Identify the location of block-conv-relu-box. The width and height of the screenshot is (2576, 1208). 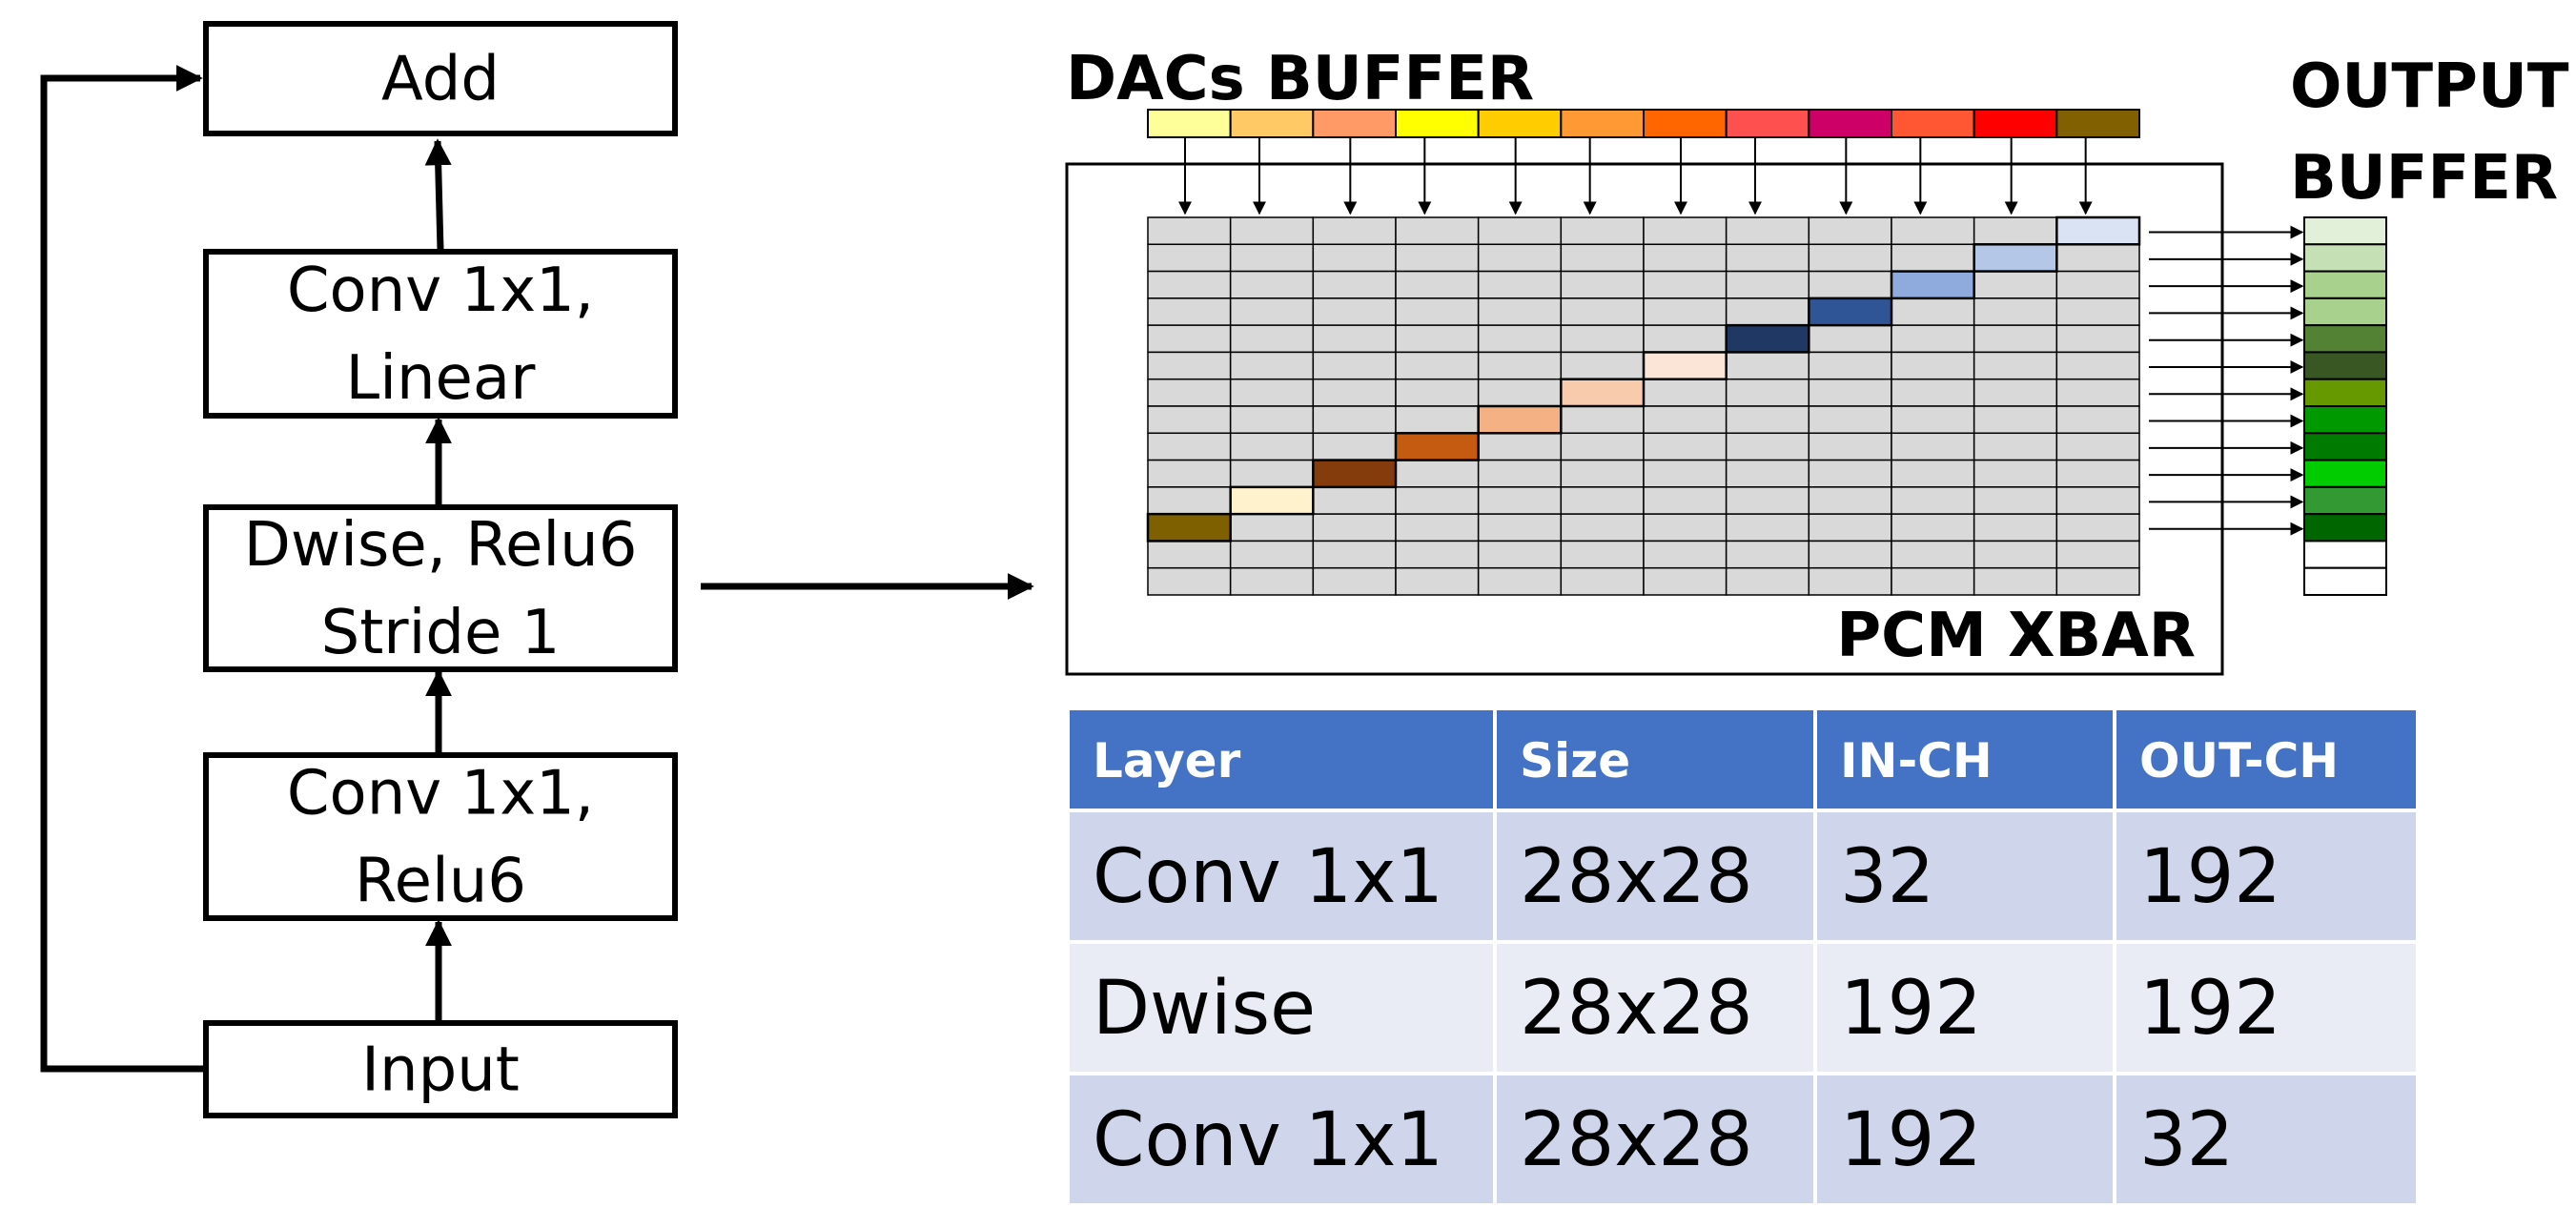
(440, 836).